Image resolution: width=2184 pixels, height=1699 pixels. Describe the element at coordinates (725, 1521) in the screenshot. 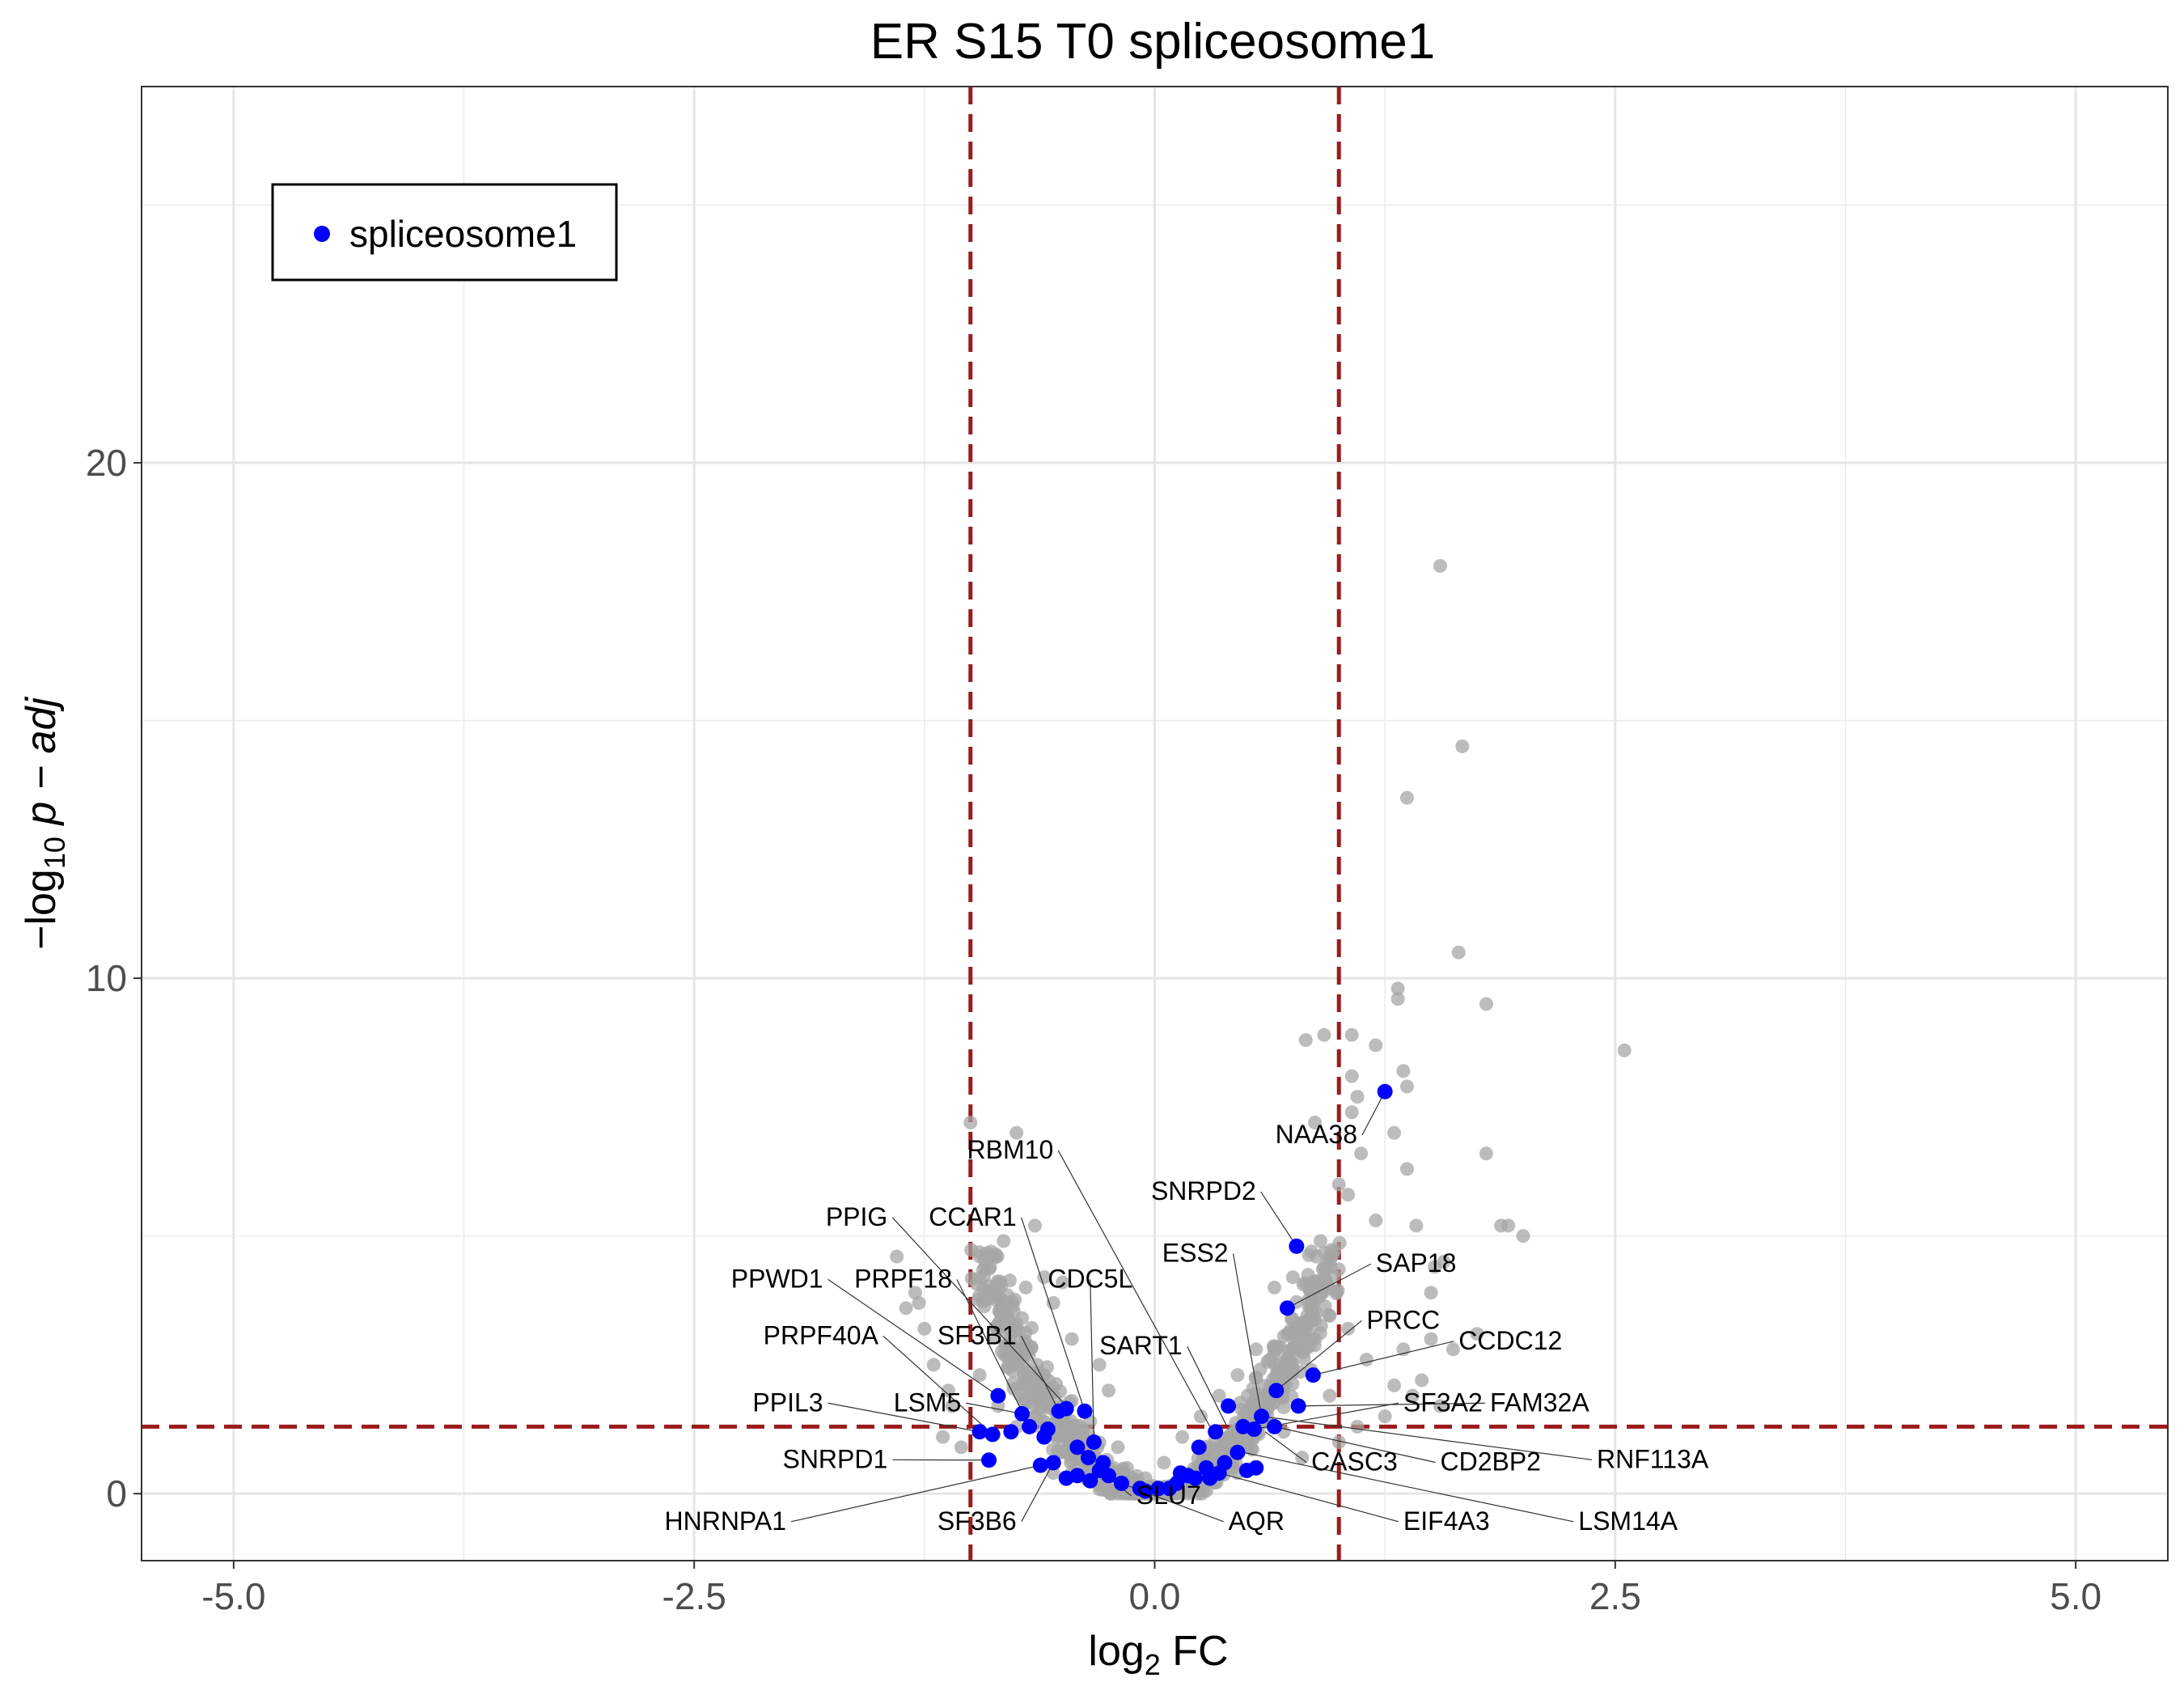

I see `gene-label: HNRNPA1` at that location.